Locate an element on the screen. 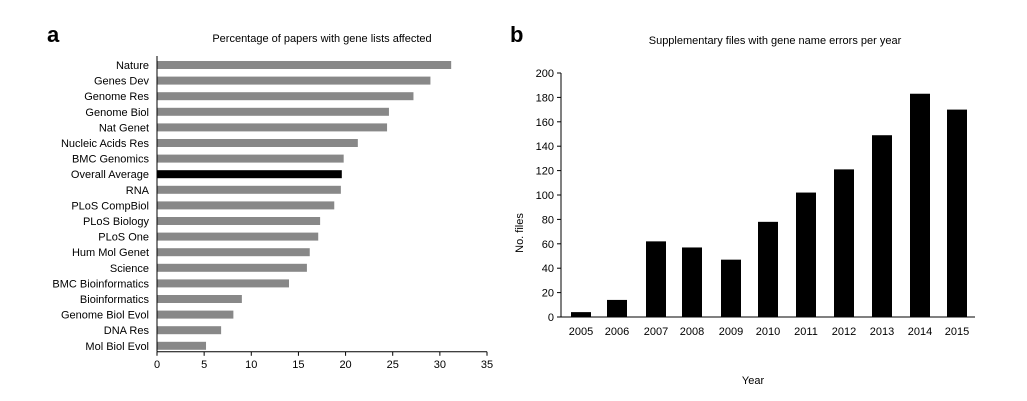 The width and height of the screenshot is (1027, 401). category-label-mol-biol-evol: Mol Biol Evol is located at coordinates (117, 347).